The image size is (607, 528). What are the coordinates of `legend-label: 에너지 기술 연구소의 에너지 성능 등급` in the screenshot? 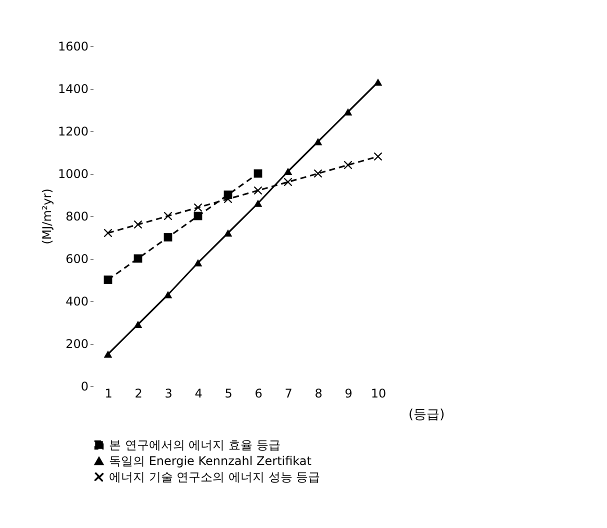 It's located at (214, 477).